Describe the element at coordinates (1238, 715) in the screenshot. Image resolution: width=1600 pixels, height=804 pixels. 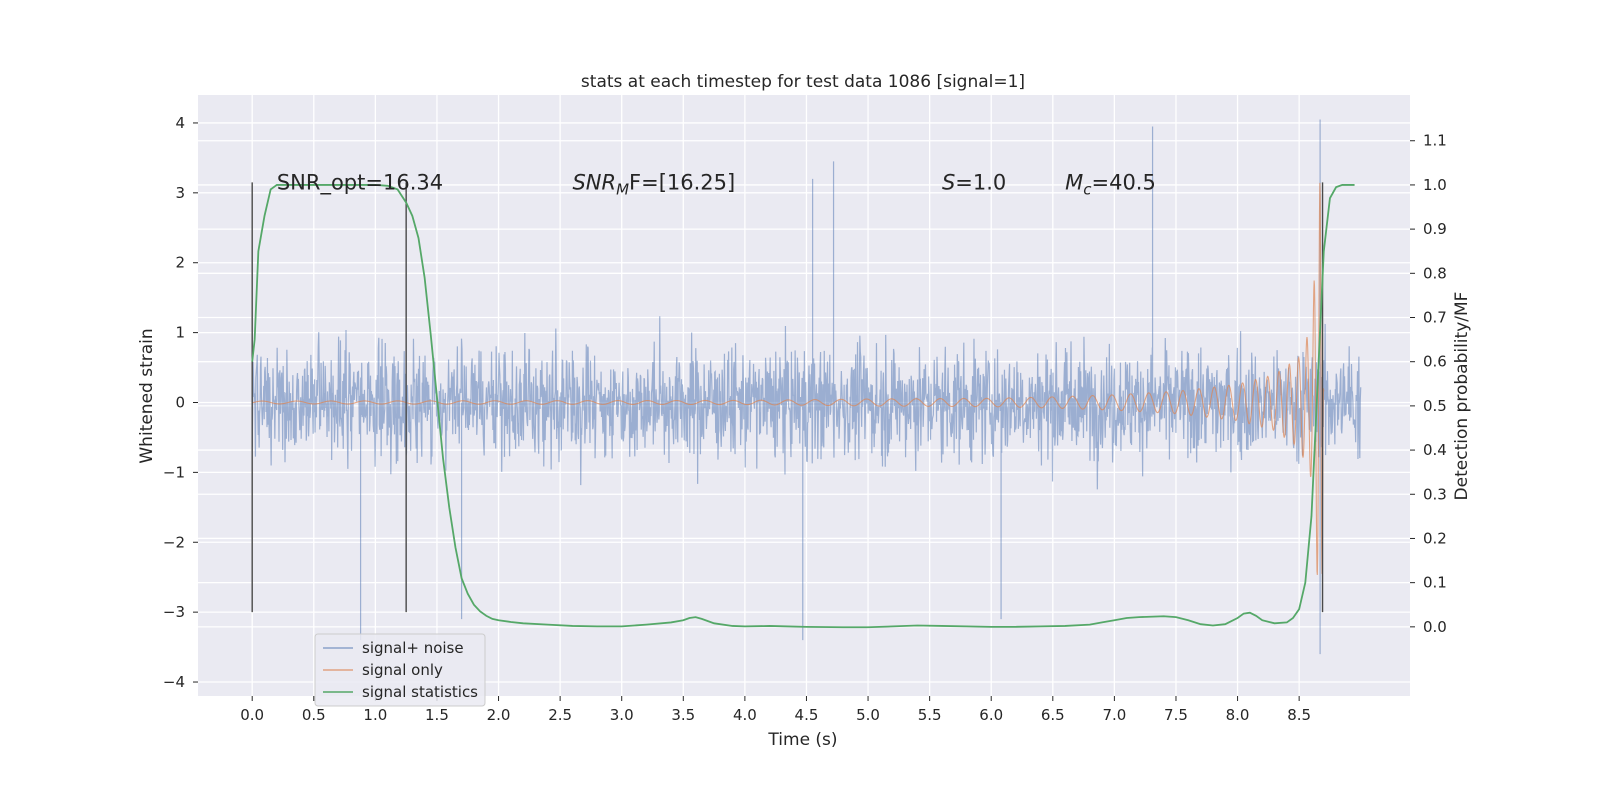
I see `x-tick-label: 8.0` at that location.